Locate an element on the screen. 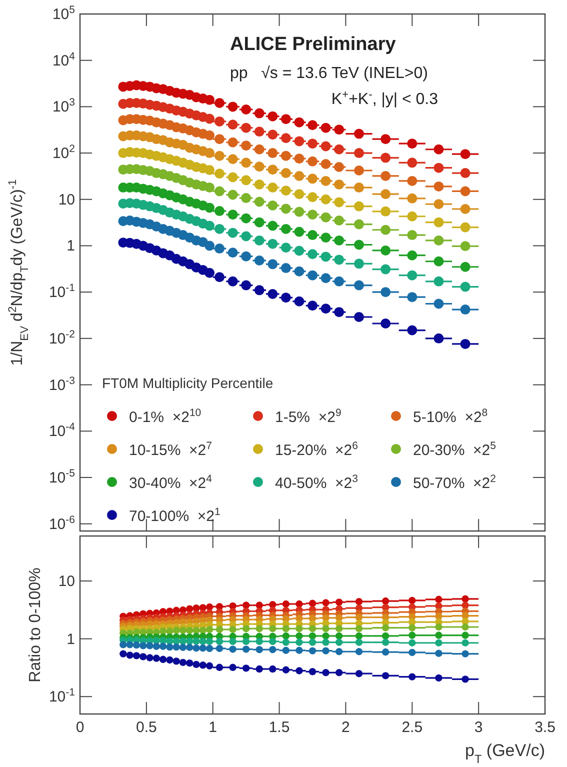 The image size is (567, 767). y-tick-label: 10$^{3}$ is located at coordinates (64, 106).